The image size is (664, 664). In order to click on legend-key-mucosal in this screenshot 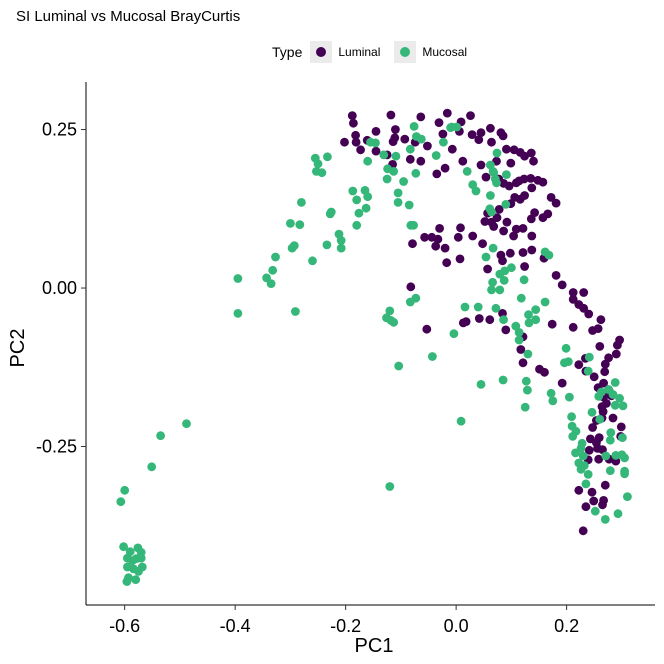, I will do `click(405, 52)`.